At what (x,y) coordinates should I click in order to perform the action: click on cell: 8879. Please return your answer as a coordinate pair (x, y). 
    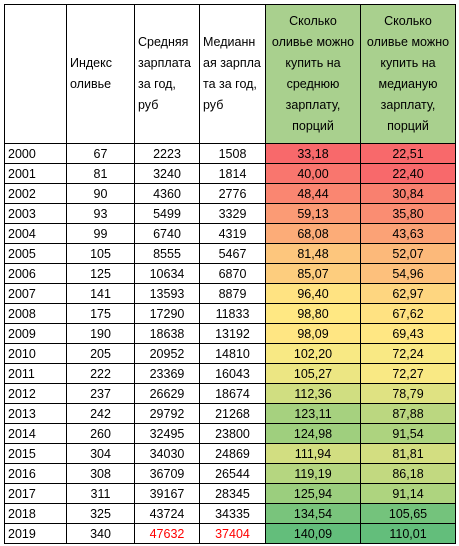
    Looking at the image, I should click on (232, 293).